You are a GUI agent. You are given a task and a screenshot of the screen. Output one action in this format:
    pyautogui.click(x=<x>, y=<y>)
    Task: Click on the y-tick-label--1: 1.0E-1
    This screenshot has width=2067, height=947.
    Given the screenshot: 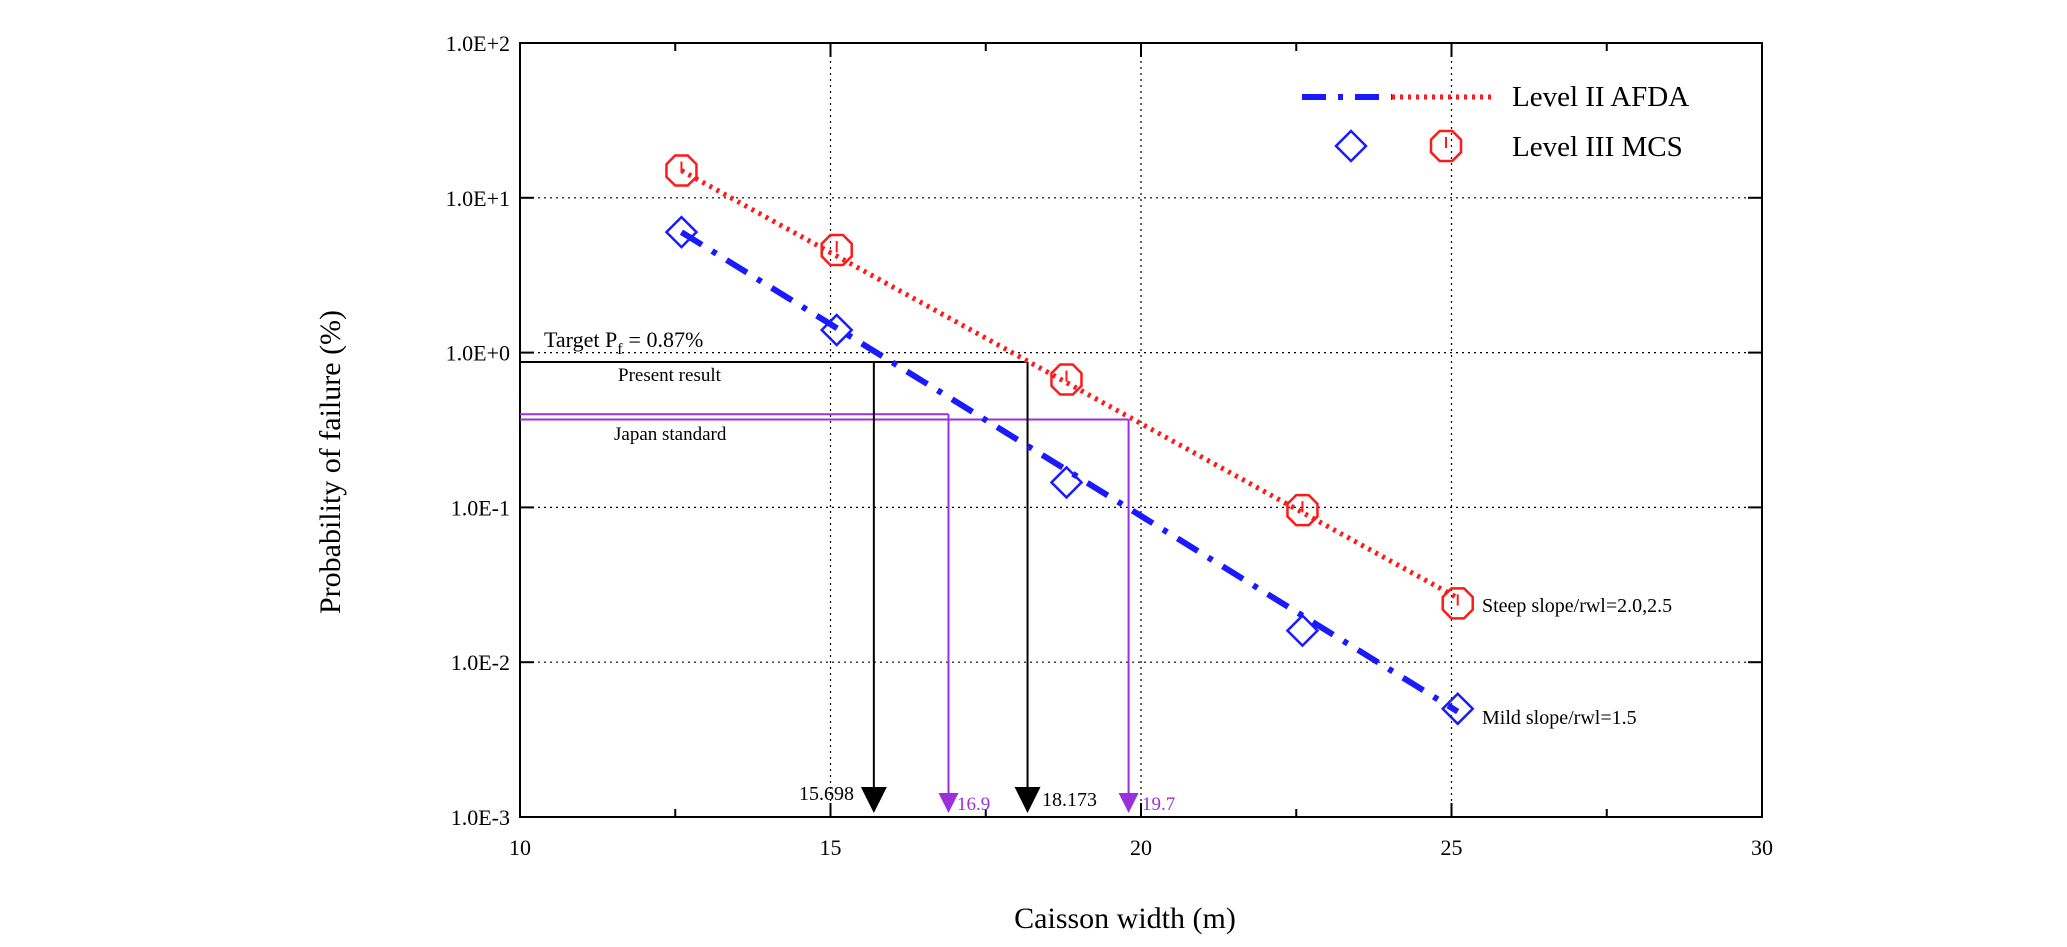 What is the action you would take?
    pyautogui.click(x=480, y=507)
    